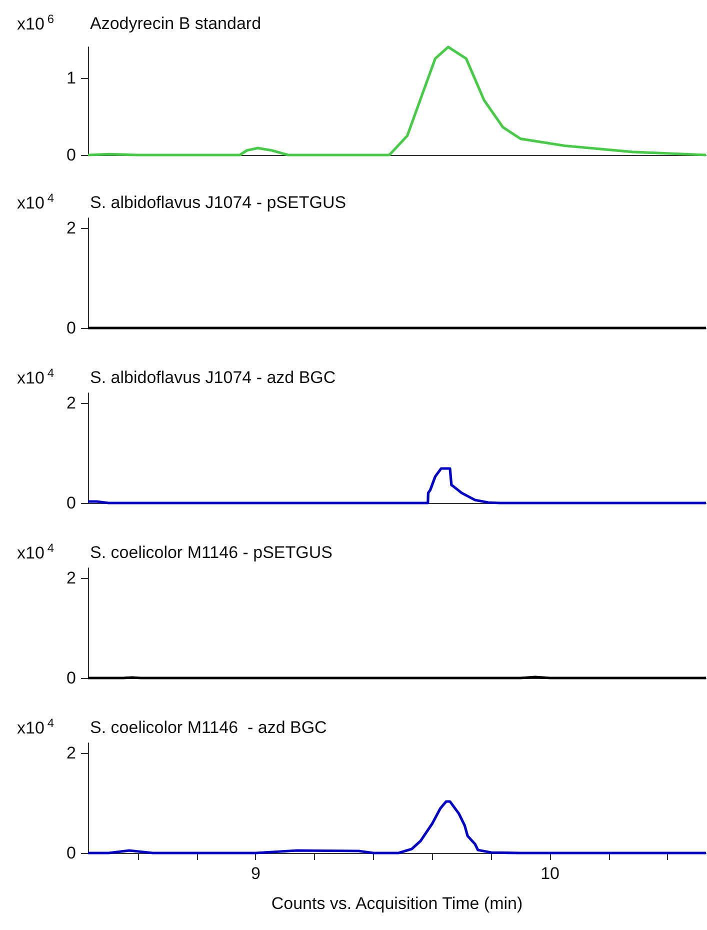 The height and width of the screenshot is (930, 707). I want to click on chart-title: S. albidoflavus J1074 - azd BGC, so click(213, 377).